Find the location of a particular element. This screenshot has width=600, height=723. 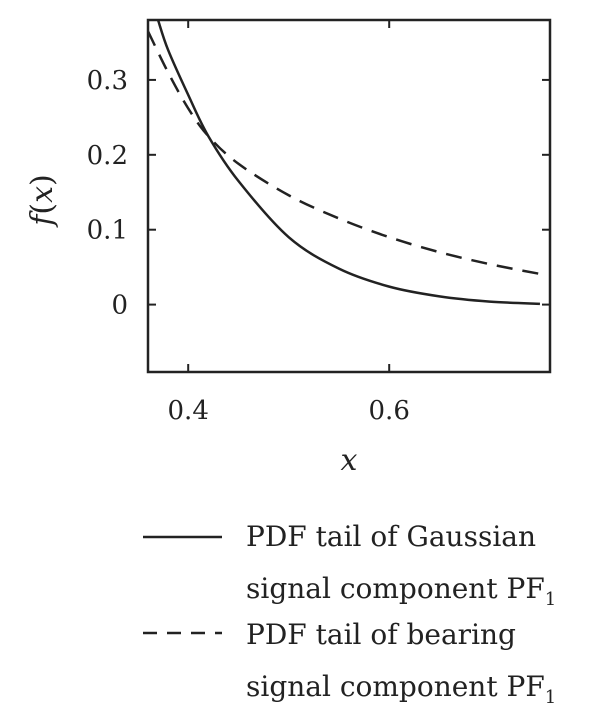

legend-label-gaussian-line2: signal component PF1 is located at coordinates (401, 591).